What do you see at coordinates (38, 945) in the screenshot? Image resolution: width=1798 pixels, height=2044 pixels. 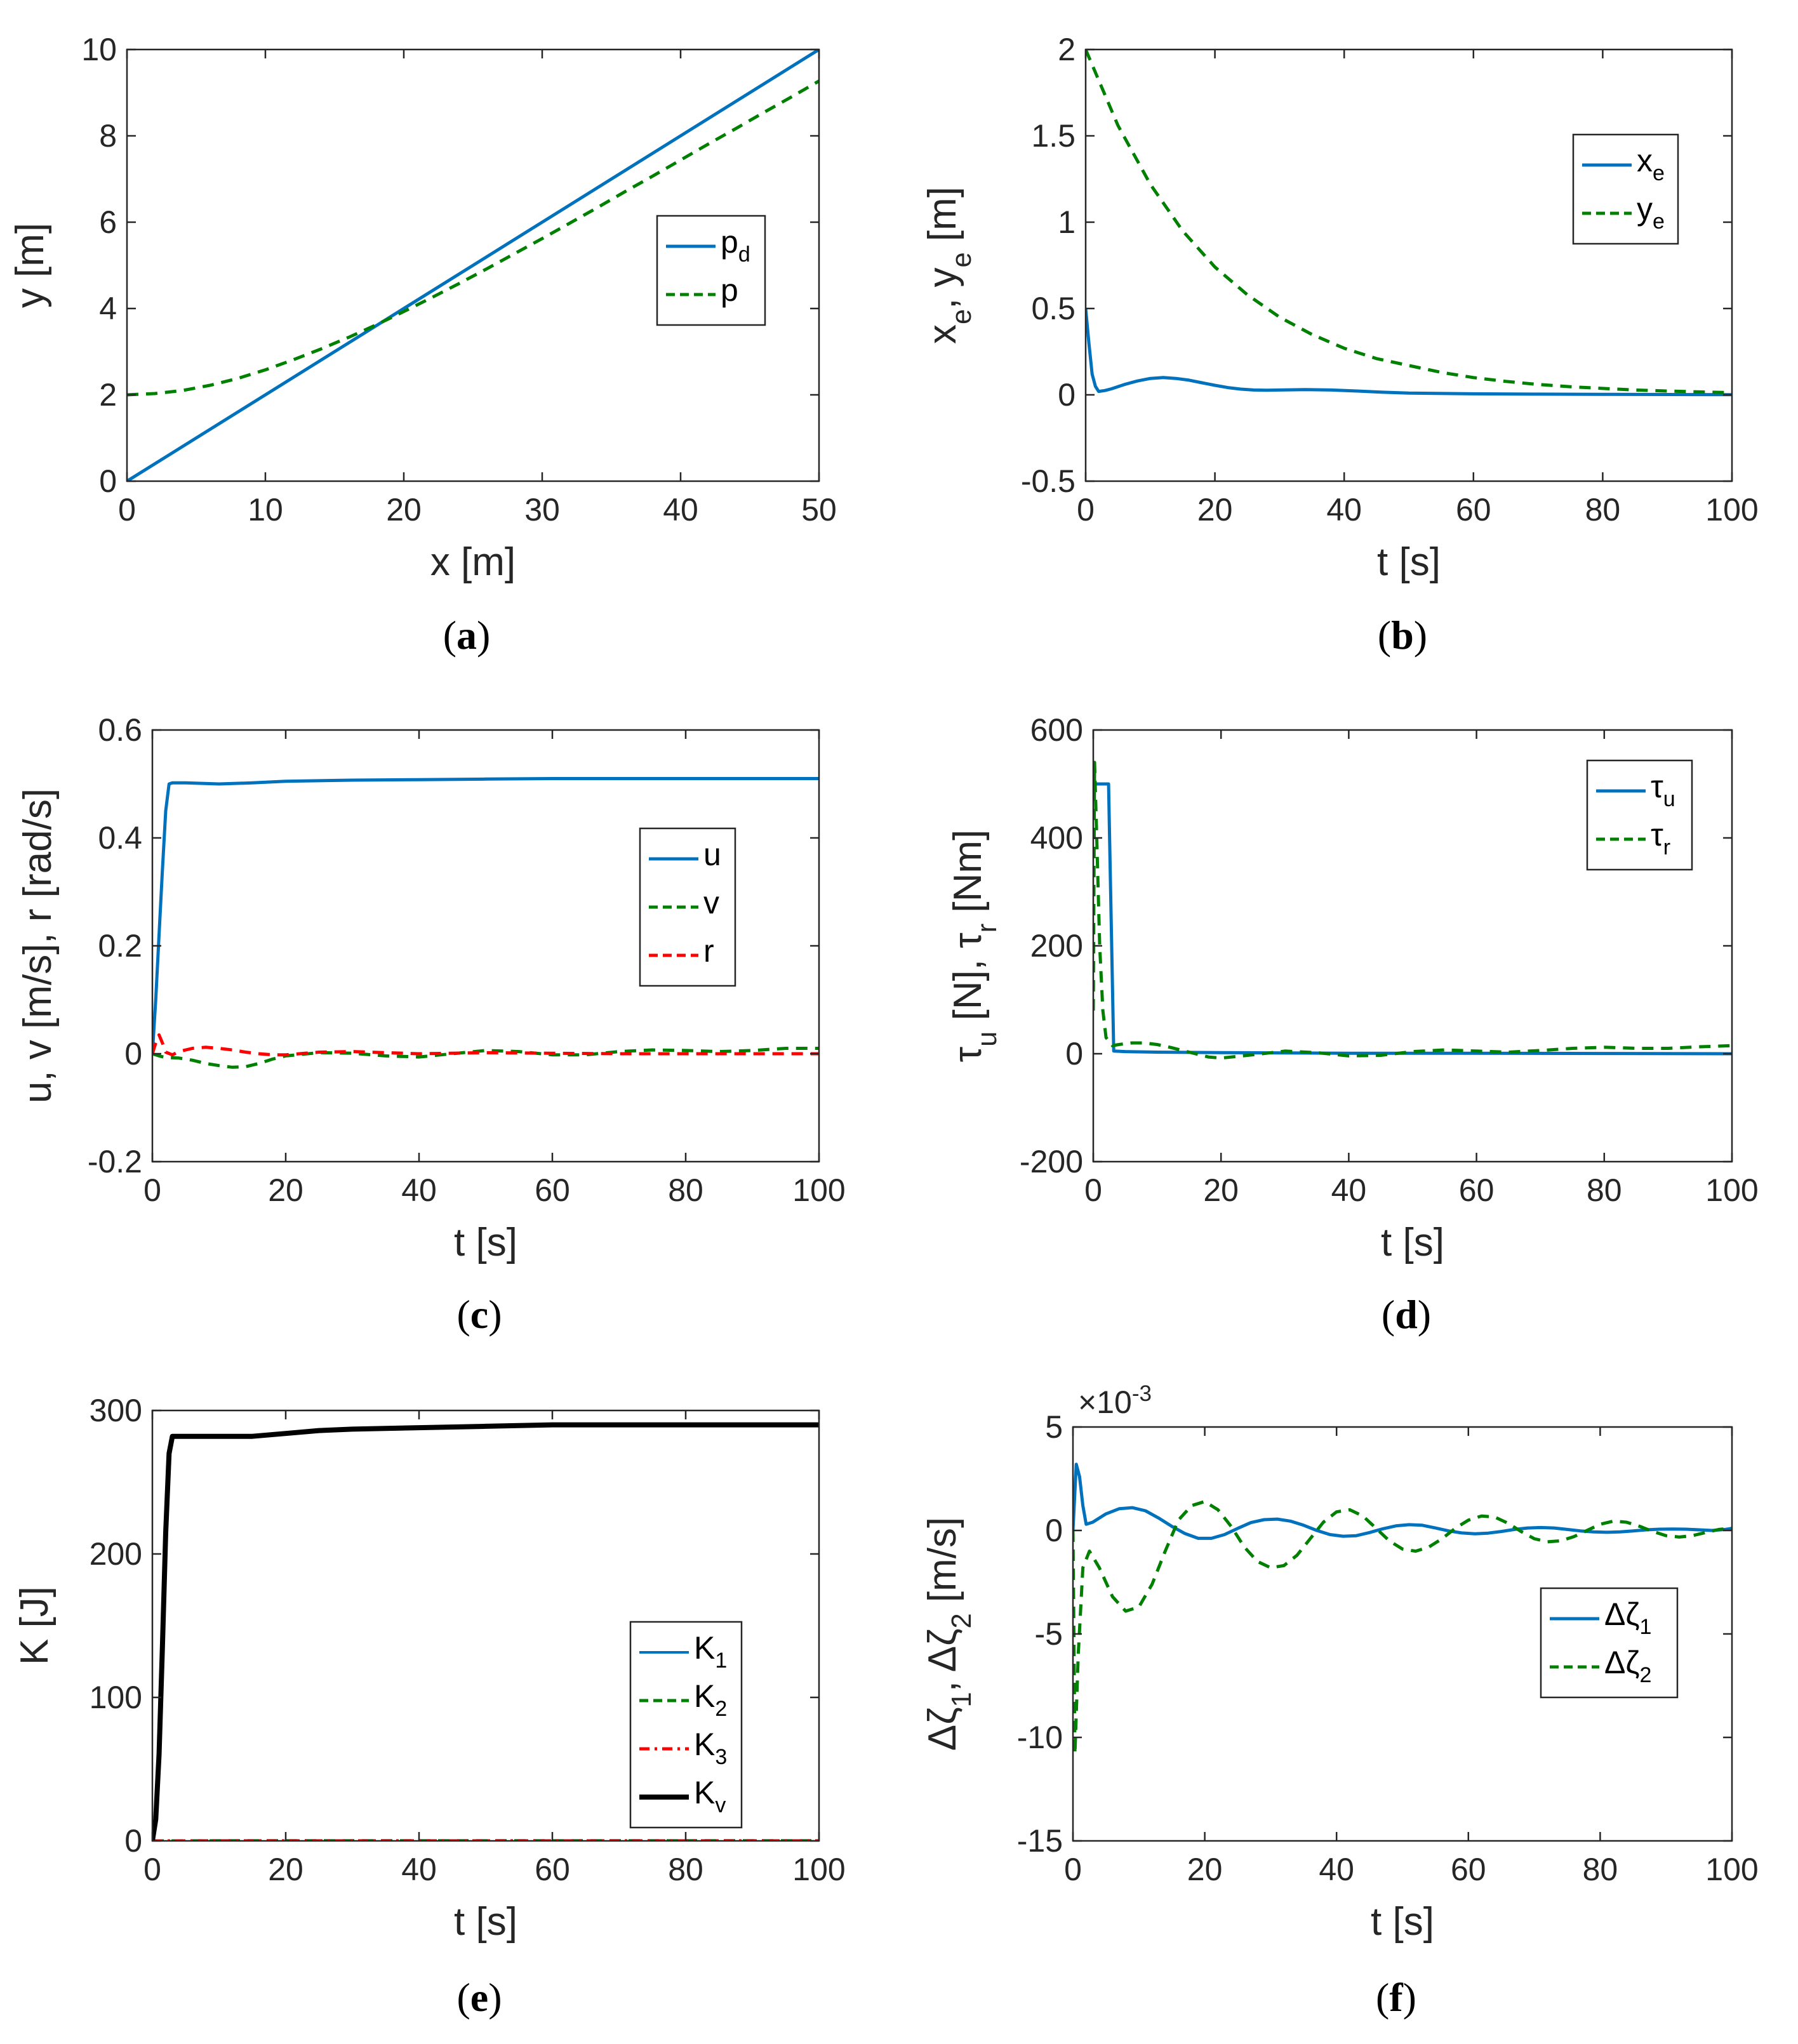 I see `y-axis-label: u, v [m/s], r [rad/s]` at bounding box center [38, 945].